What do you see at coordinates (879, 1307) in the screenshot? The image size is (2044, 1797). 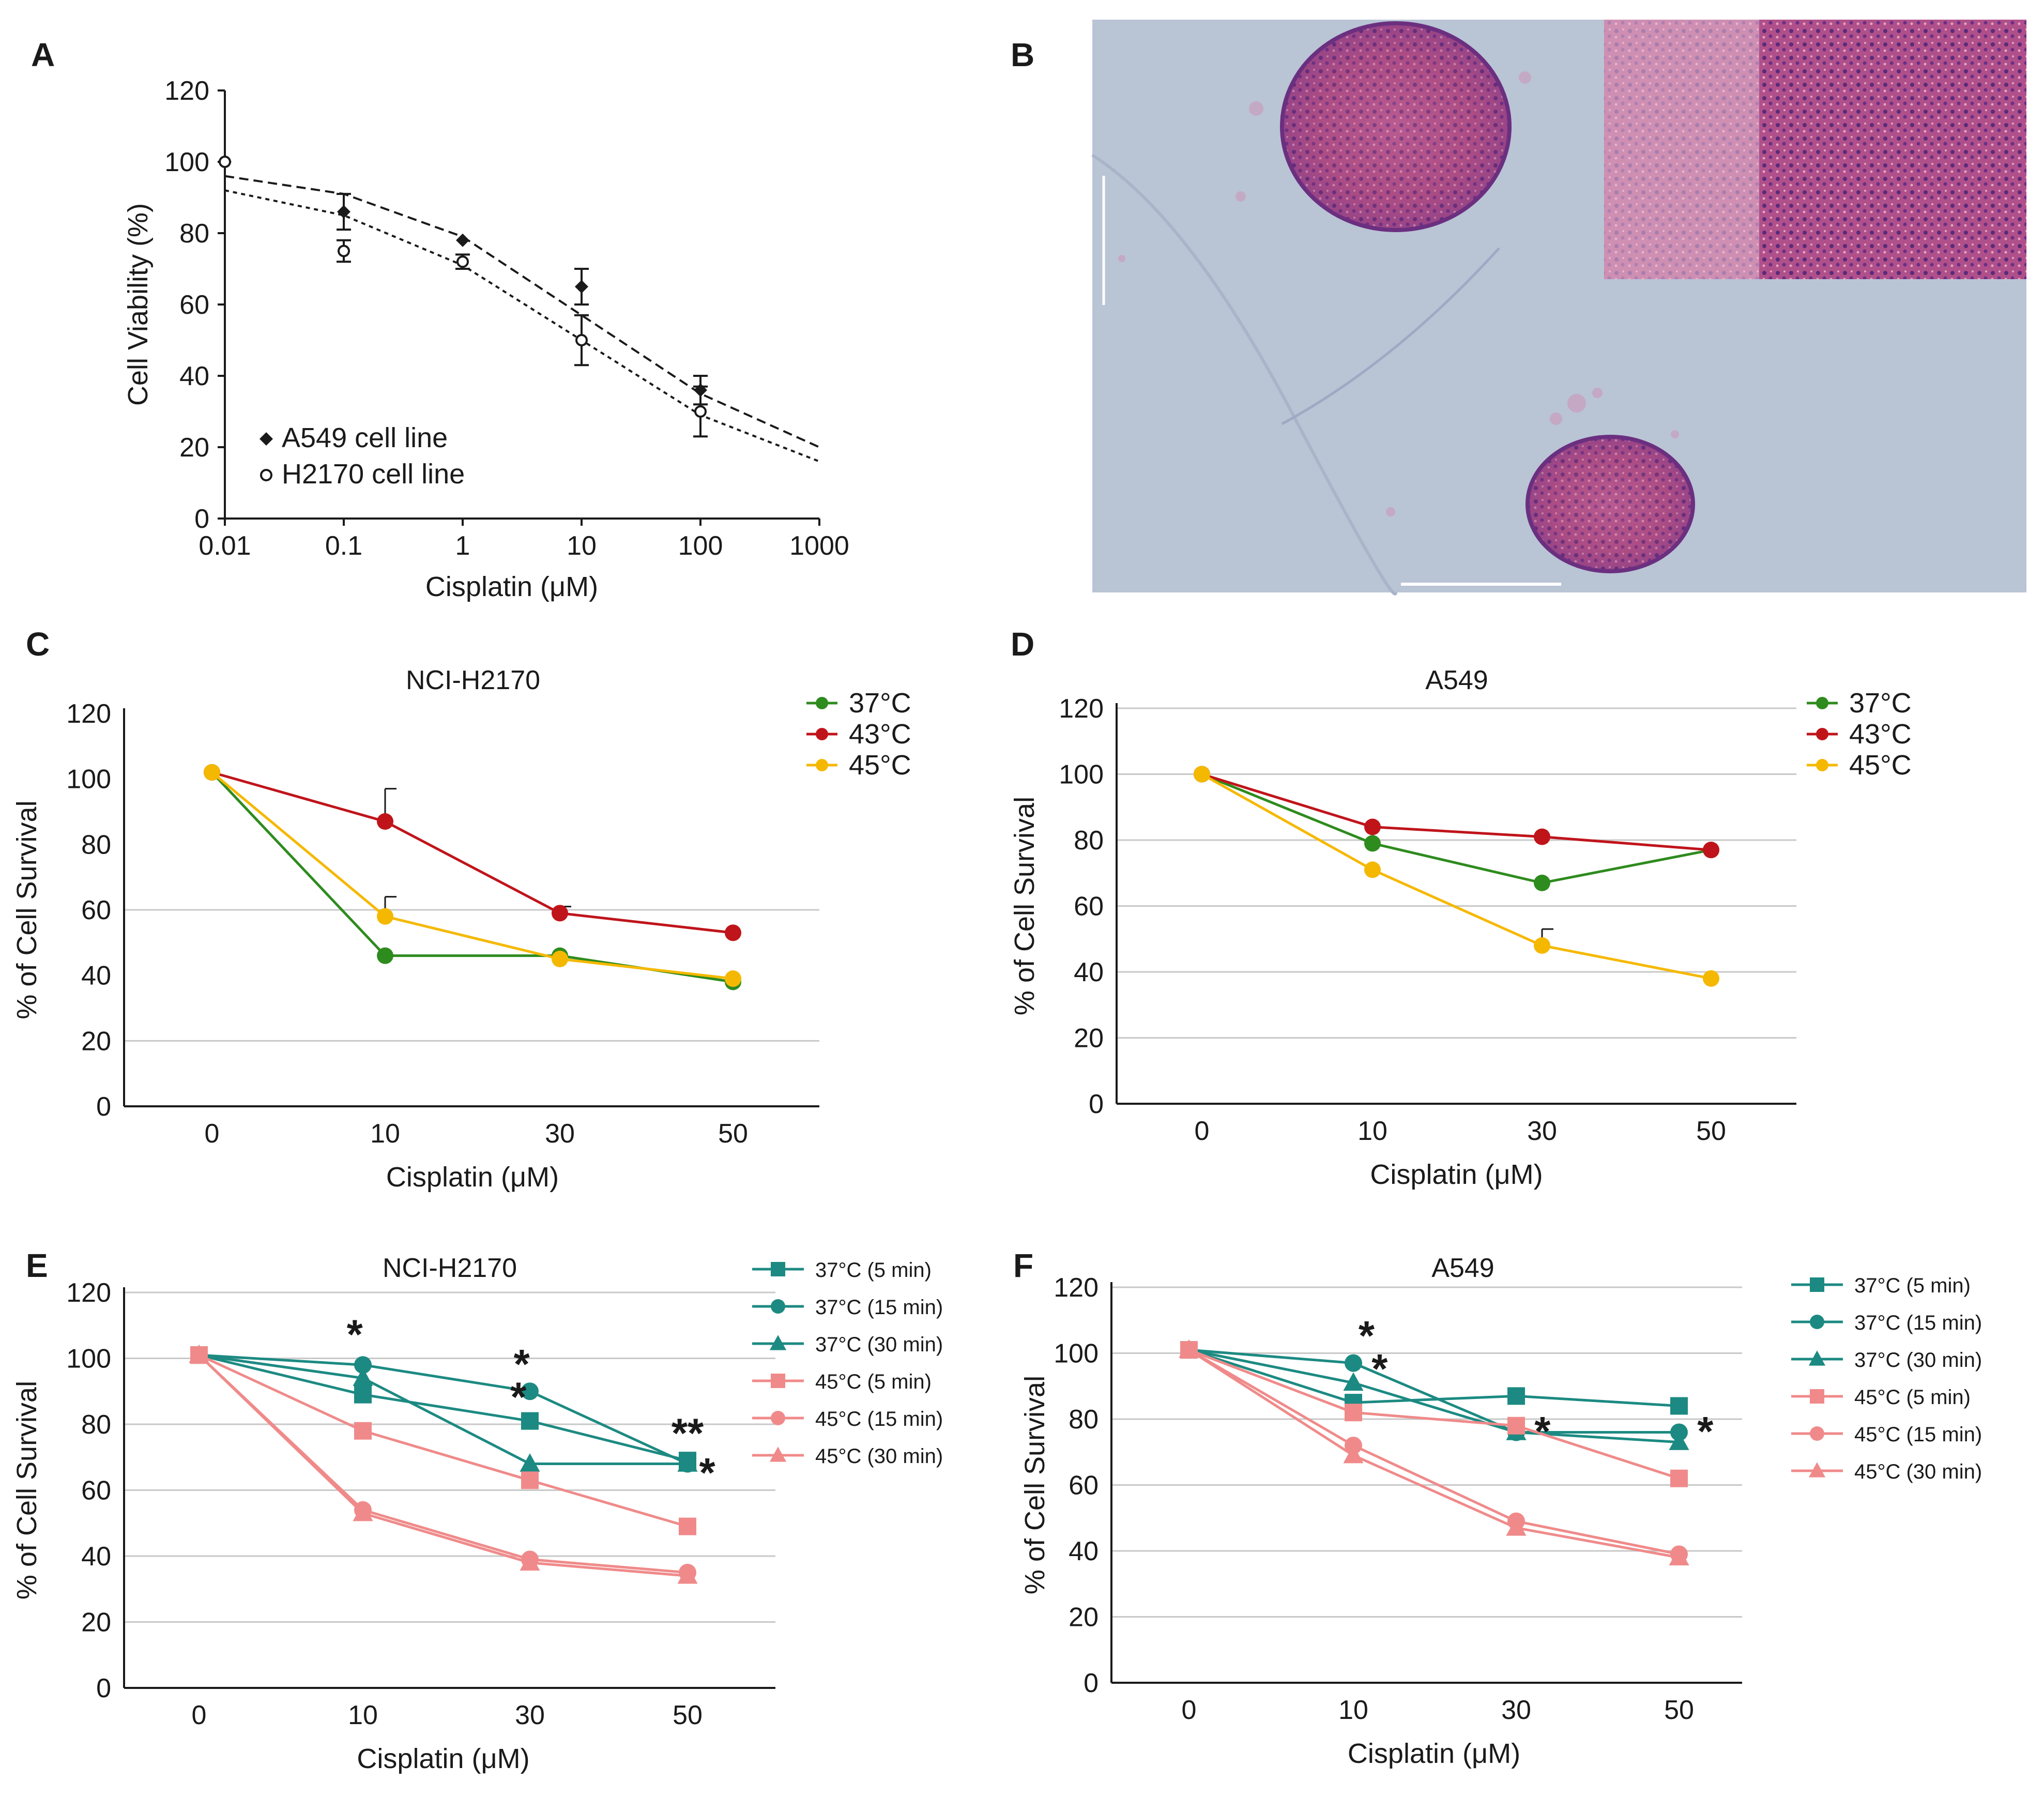 I see `legend-label: 37°C (15 min)` at bounding box center [879, 1307].